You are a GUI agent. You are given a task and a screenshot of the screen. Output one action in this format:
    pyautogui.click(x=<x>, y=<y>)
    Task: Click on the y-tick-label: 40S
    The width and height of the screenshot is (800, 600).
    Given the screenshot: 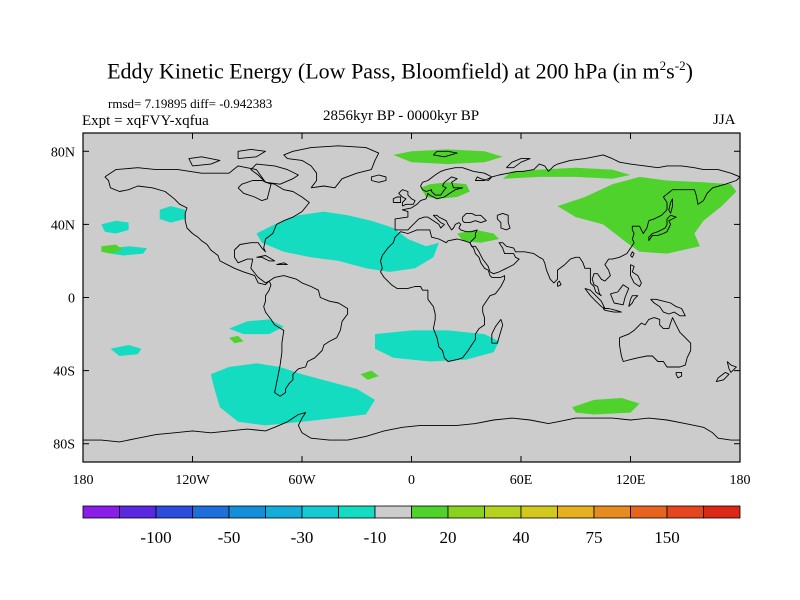 What is the action you would take?
    pyautogui.click(x=64, y=372)
    